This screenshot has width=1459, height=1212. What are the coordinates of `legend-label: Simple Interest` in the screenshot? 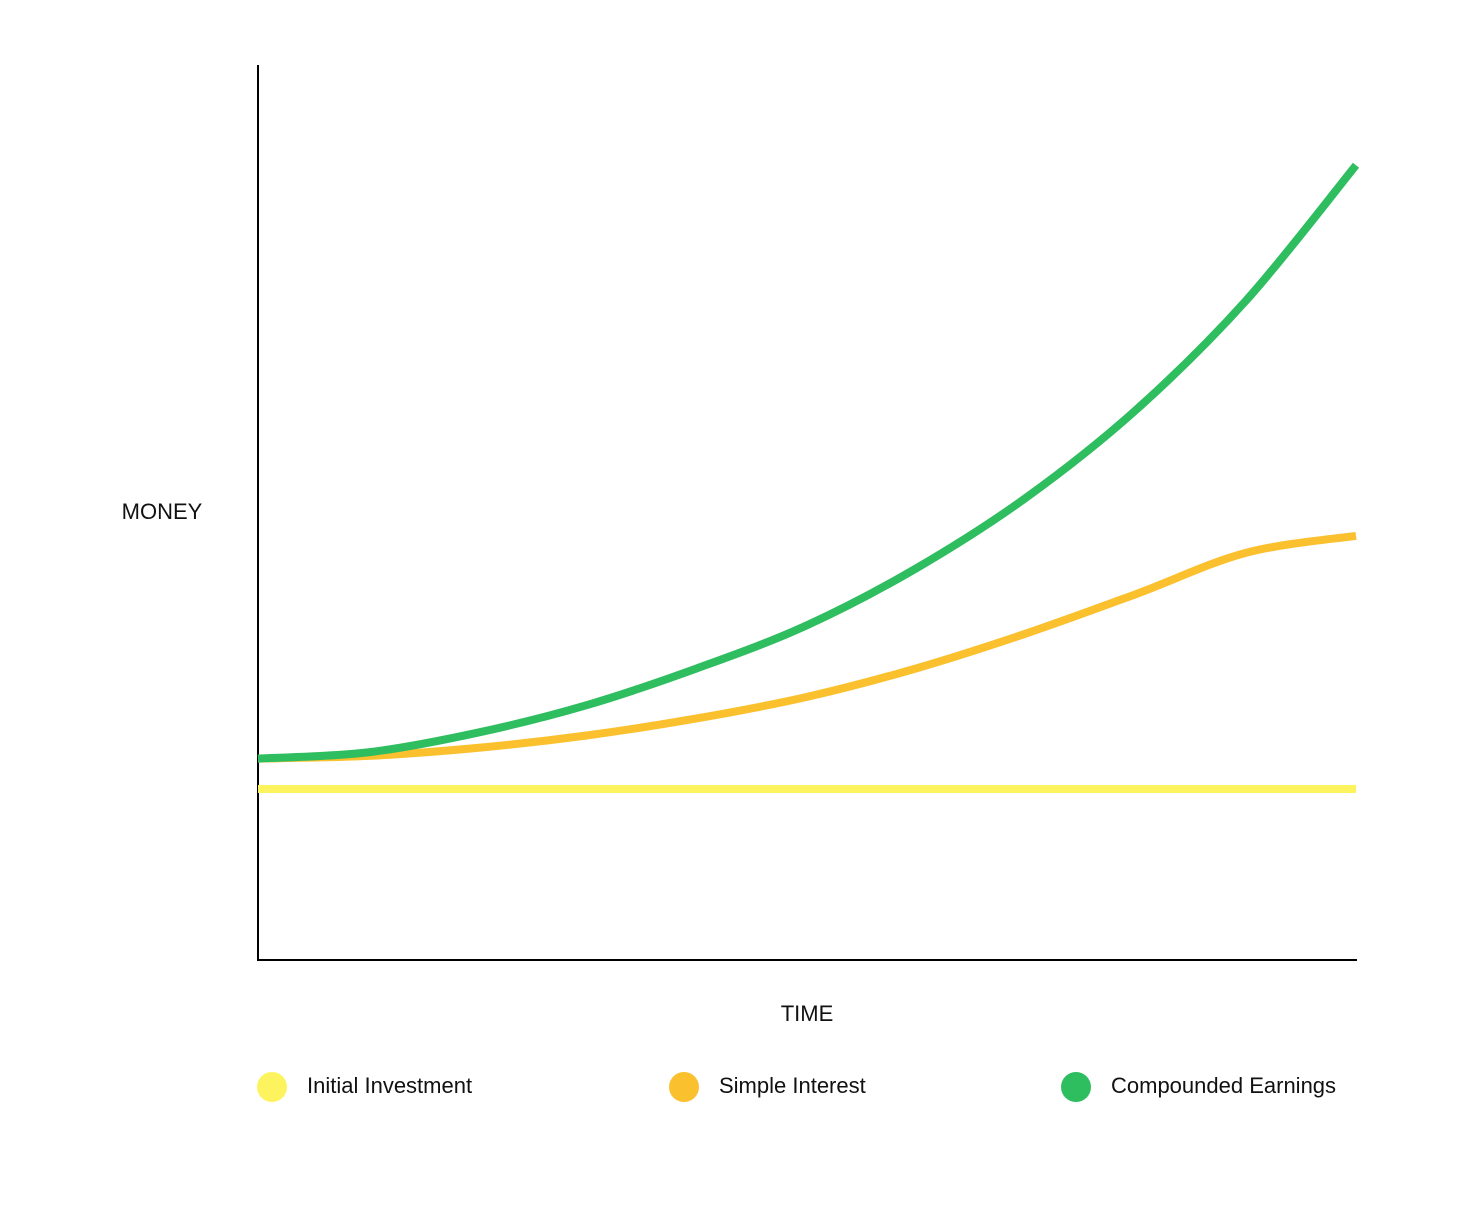 It's located at (792, 1085).